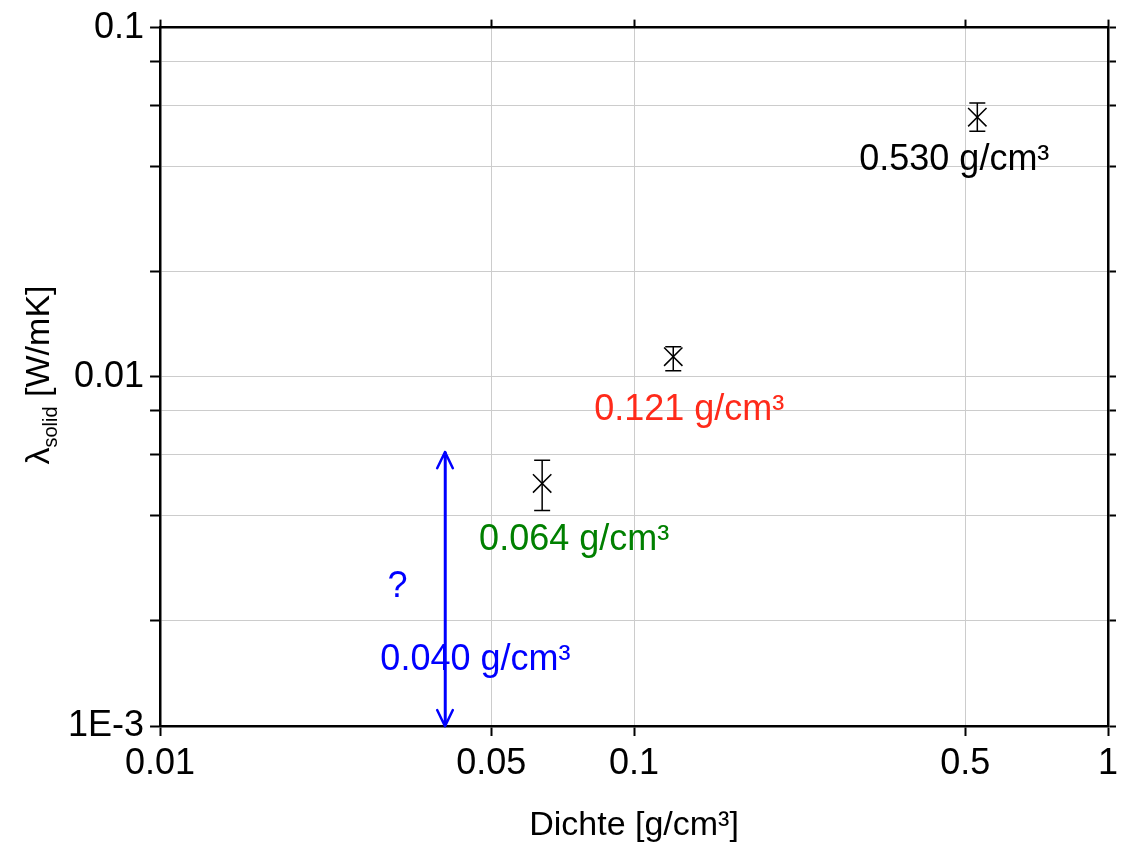  I want to click on x-tick-label: 0.5, so click(965, 761).